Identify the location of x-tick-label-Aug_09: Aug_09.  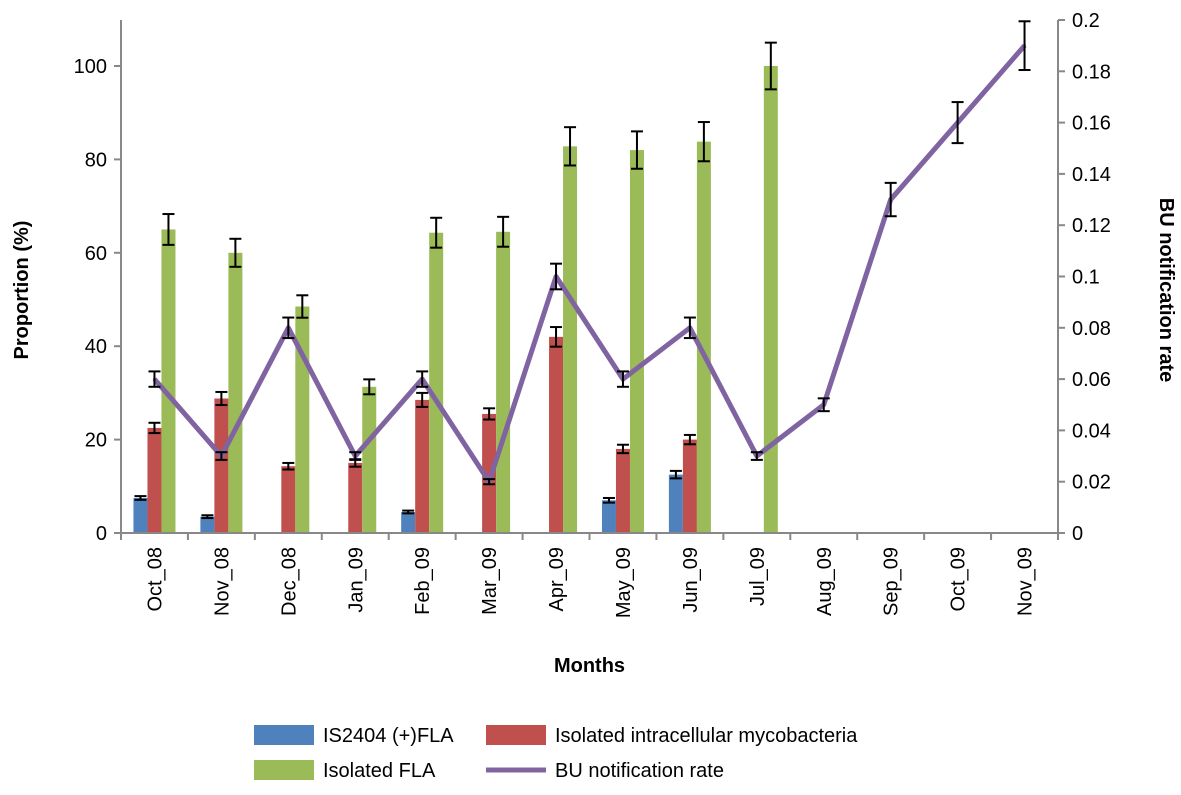
(825, 581).